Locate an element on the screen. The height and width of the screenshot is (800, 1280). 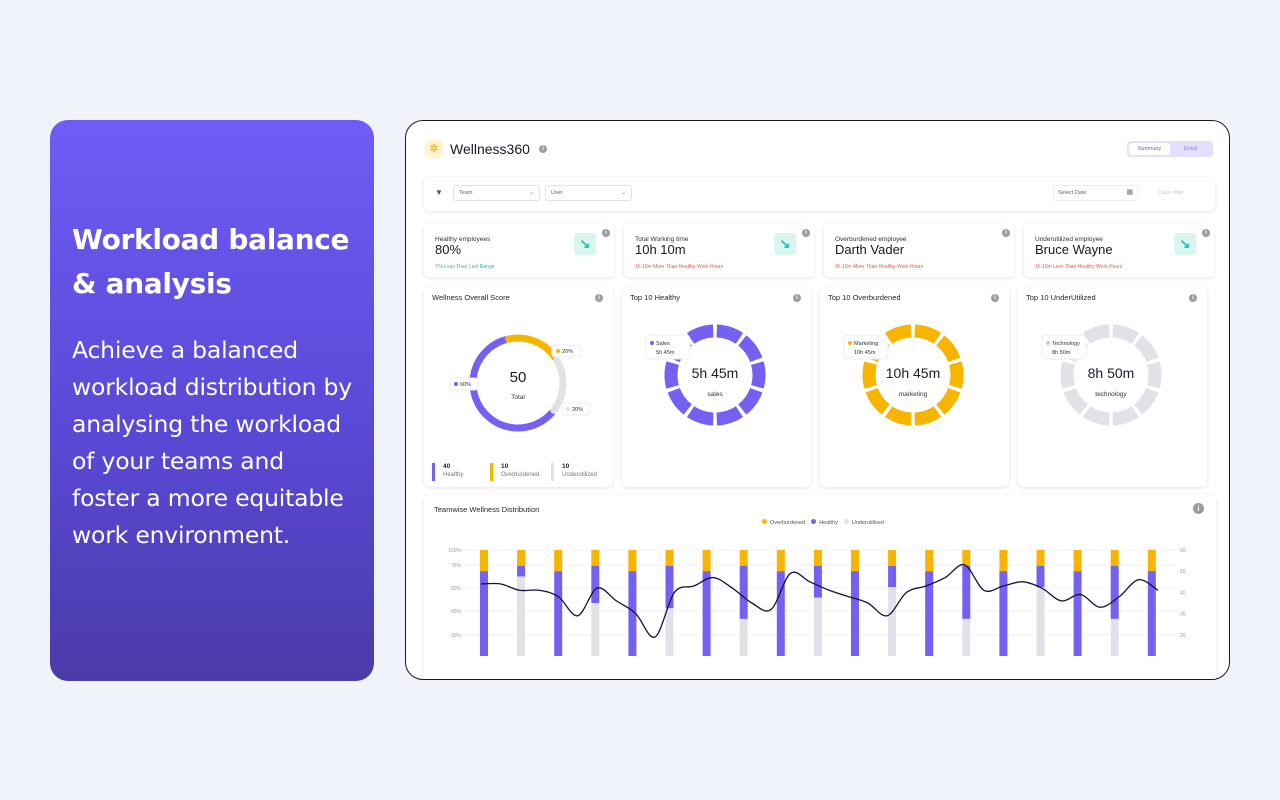
top-donut: Technology 8h 50m 8h 50m technology is located at coordinates (1101, 375).